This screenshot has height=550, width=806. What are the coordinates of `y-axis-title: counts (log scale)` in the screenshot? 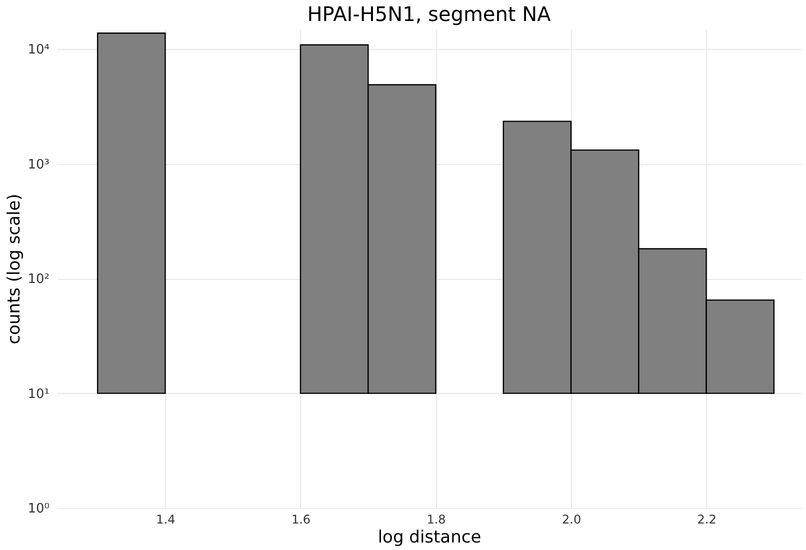 It's located at (14, 269).